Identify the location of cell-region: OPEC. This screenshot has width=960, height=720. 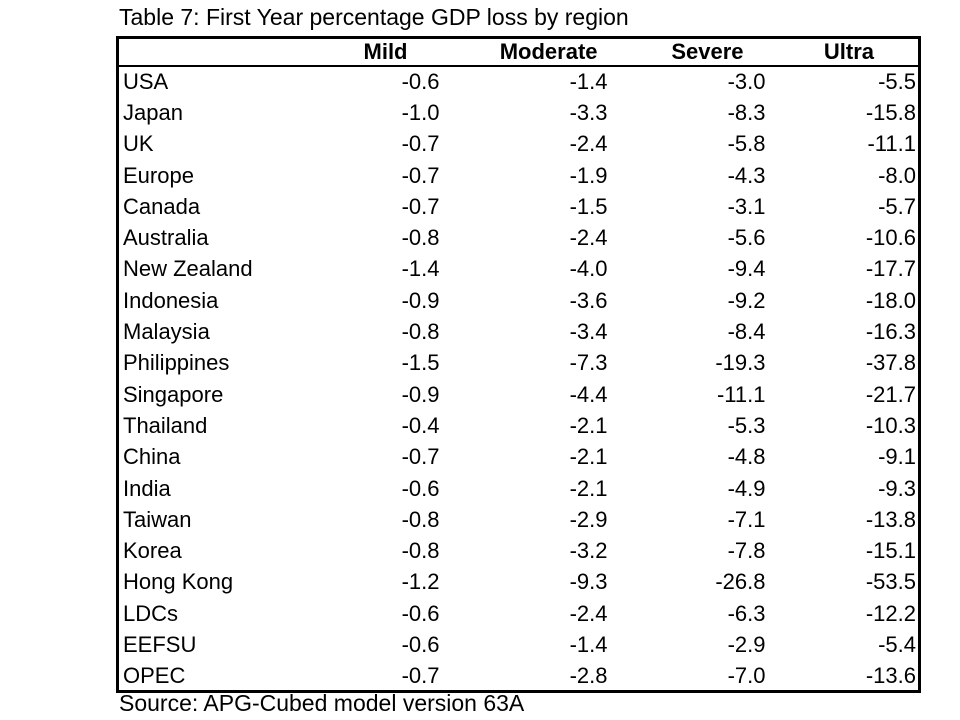
(154, 675).